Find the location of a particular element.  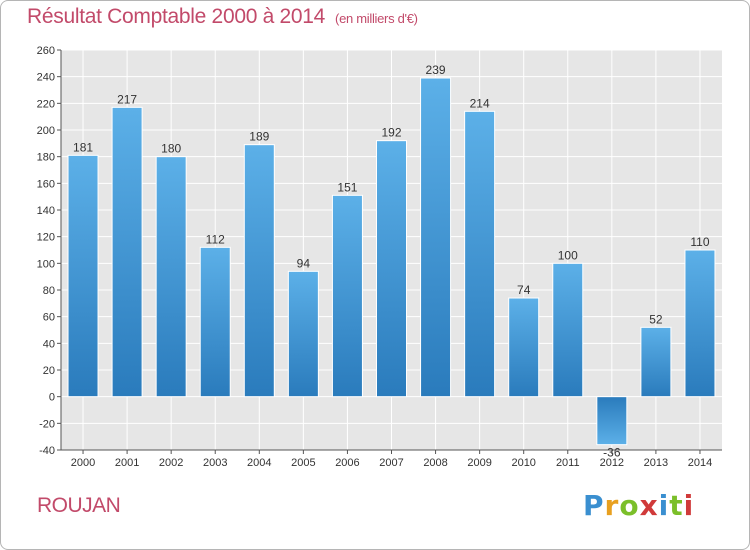

x-tick-label-2013: 2013 is located at coordinates (656, 463).